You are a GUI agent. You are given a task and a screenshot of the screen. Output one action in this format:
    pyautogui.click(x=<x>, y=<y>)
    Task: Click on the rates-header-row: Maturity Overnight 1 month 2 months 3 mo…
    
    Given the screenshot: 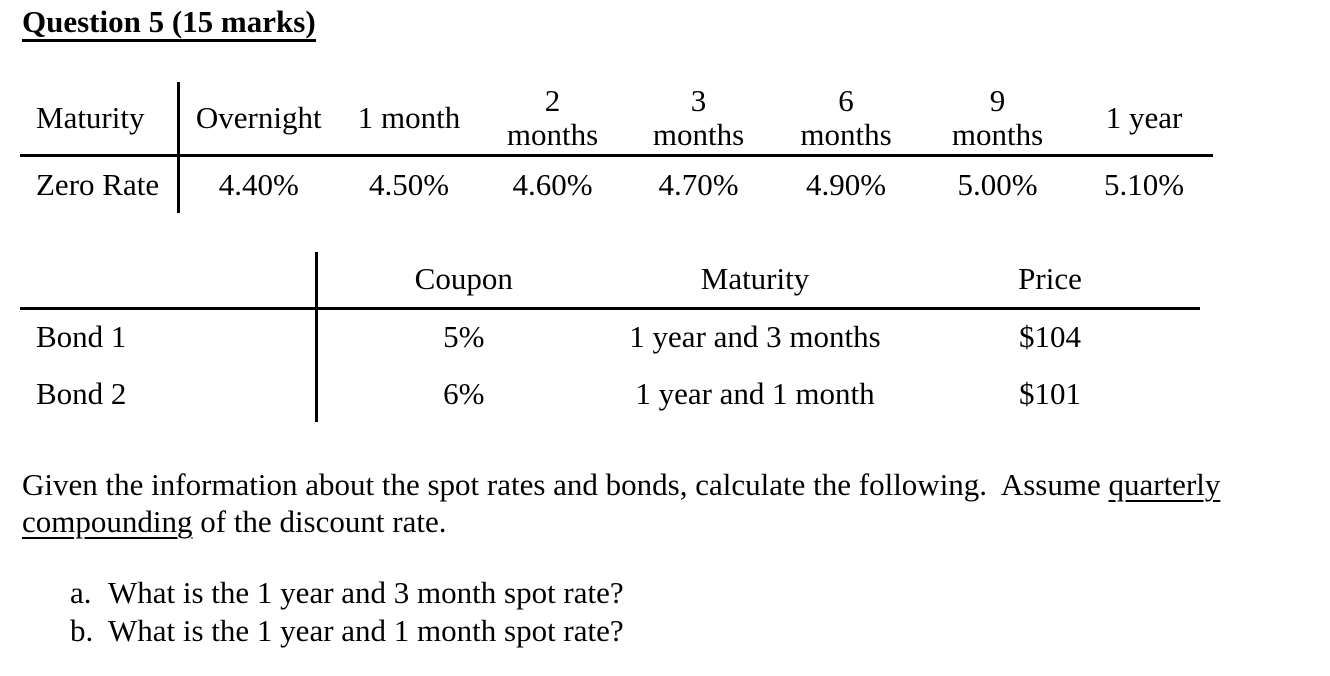 What is the action you would take?
    pyautogui.click(x=616, y=119)
    